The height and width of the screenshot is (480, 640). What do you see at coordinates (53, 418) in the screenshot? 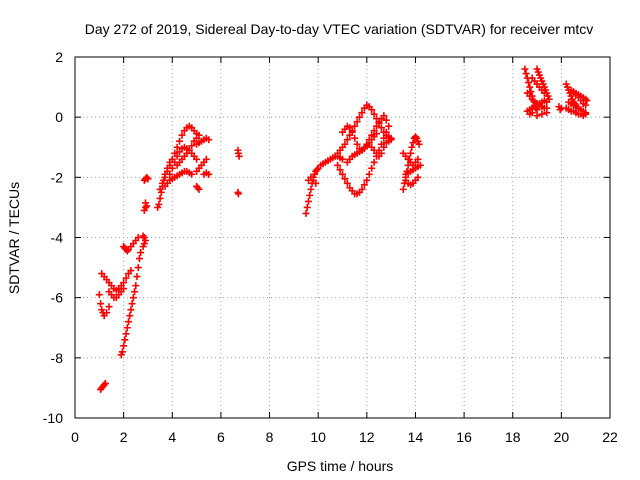
I see `y-tick-label: -10` at bounding box center [53, 418].